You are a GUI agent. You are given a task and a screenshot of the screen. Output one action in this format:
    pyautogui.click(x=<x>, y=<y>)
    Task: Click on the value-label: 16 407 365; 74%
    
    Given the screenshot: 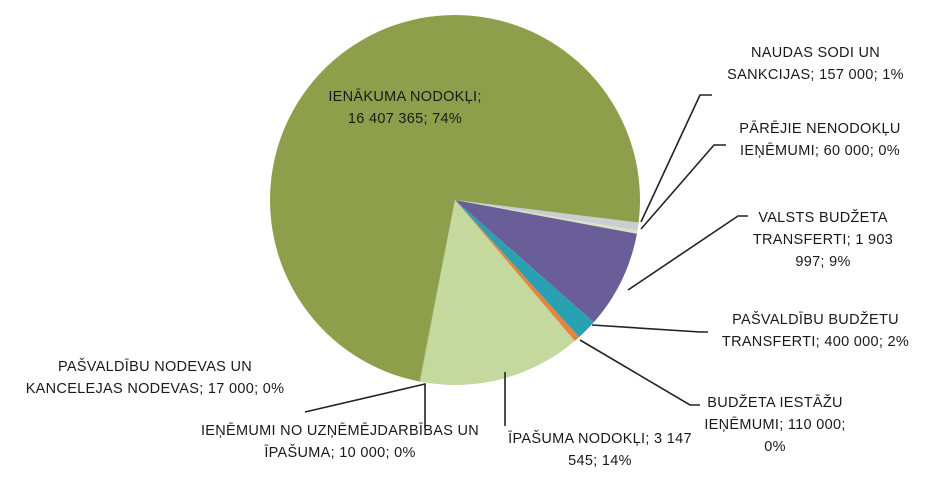 What is the action you would take?
    pyautogui.click(x=405, y=119)
    